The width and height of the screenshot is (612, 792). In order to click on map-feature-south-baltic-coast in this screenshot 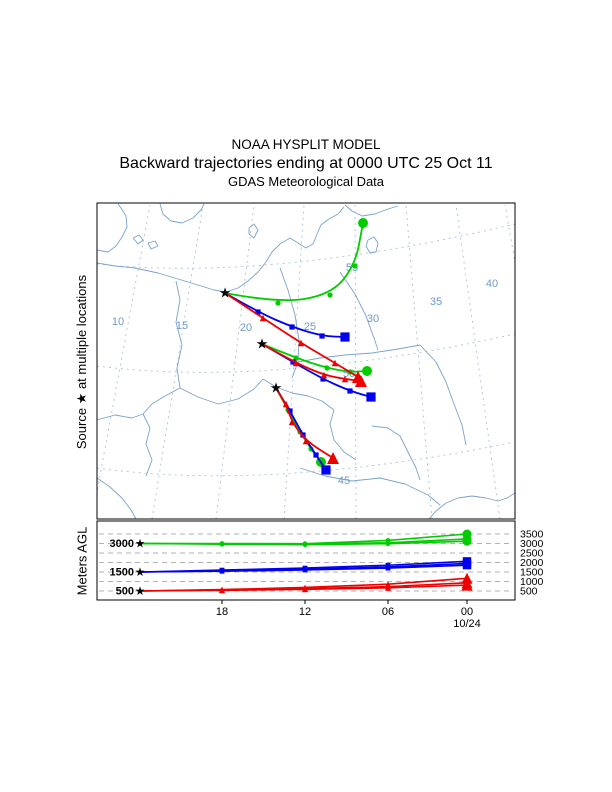, I will do `click(221, 249)`.